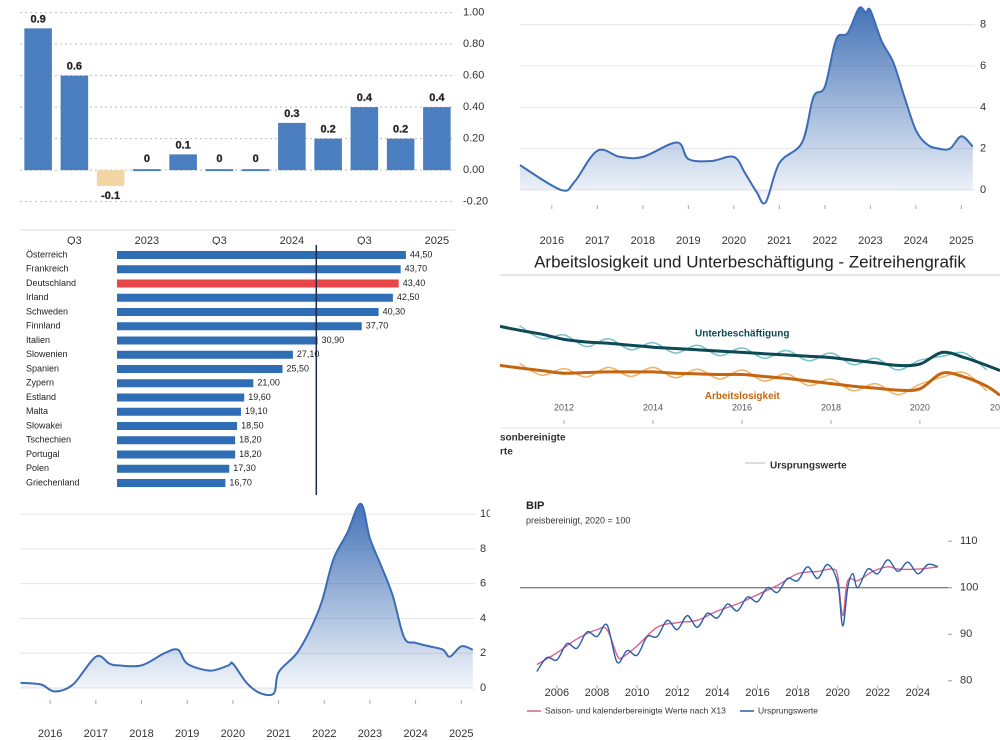  I want to click on legend-label: rte, so click(506, 452).